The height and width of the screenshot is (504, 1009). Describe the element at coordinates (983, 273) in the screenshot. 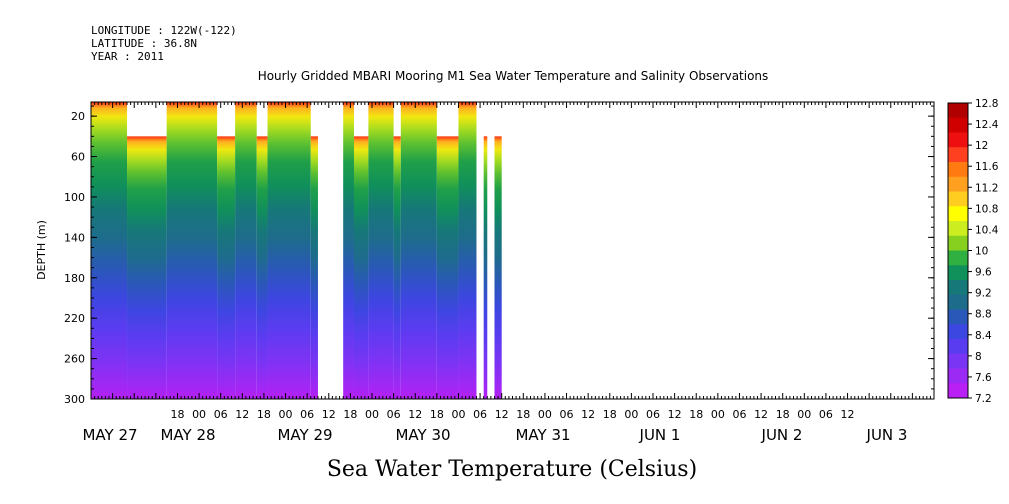

I see `colorbar-label: 9.6` at that location.